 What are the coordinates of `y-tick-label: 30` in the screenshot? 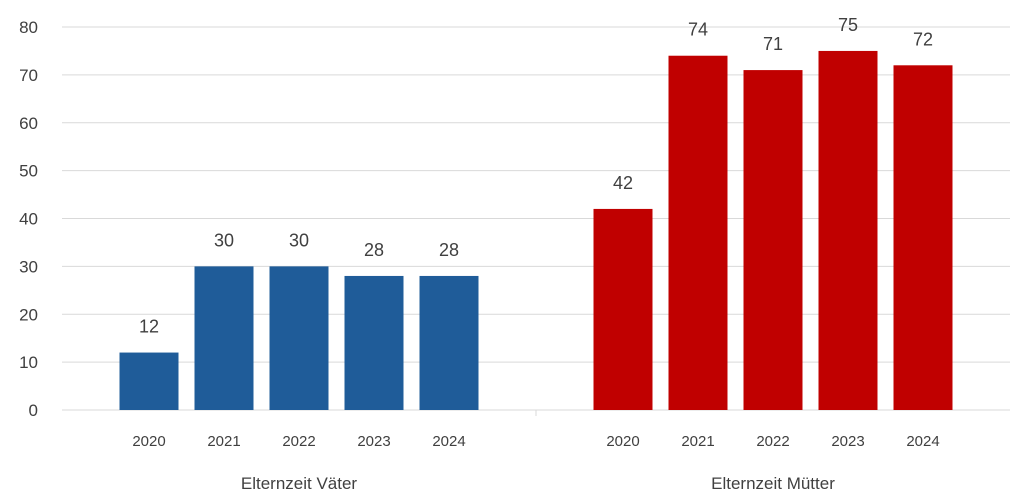 It's located at (28, 266).